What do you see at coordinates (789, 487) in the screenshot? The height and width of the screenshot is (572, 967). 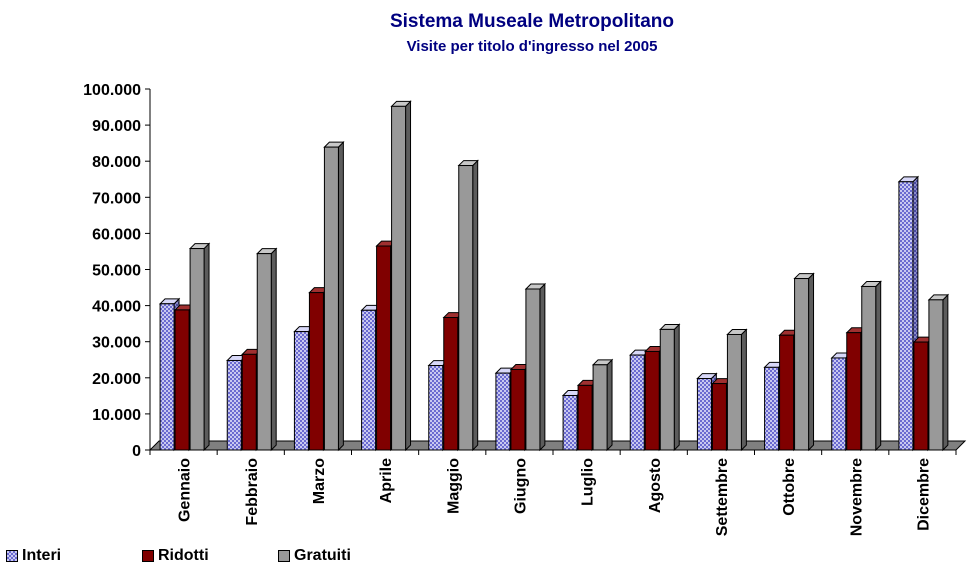 I see `x-tick-label: Ottobre` at bounding box center [789, 487].